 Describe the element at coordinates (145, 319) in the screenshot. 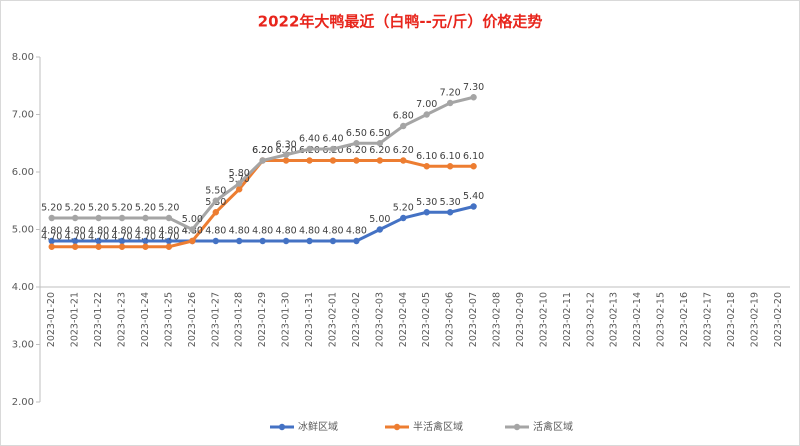

I see `x-tick-label: 2023-01-24` at that location.